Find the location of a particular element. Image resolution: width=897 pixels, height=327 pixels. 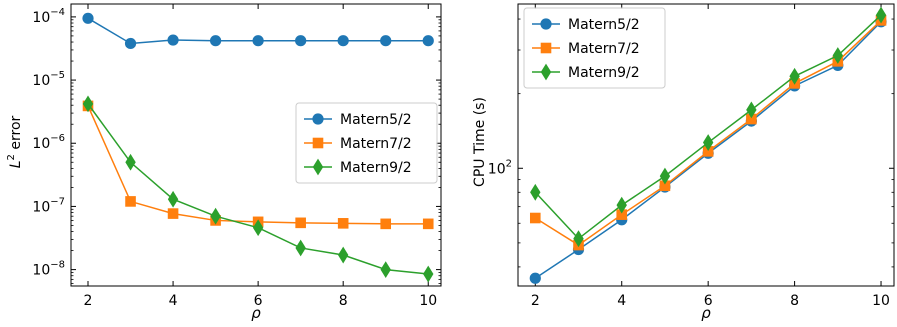

y-tick-exponent: −8 is located at coordinates (57, 265).